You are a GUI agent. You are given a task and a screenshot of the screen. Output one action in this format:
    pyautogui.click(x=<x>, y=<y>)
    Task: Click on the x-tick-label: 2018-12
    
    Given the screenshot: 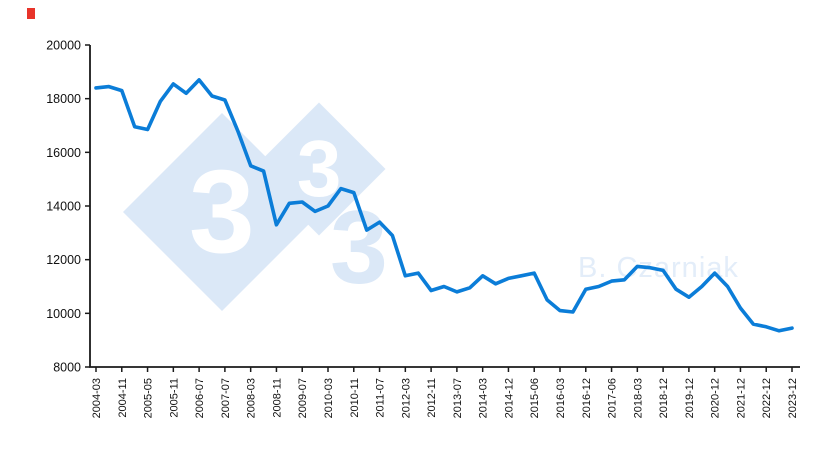 What is the action you would take?
    pyautogui.click(x=664, y=398)
    